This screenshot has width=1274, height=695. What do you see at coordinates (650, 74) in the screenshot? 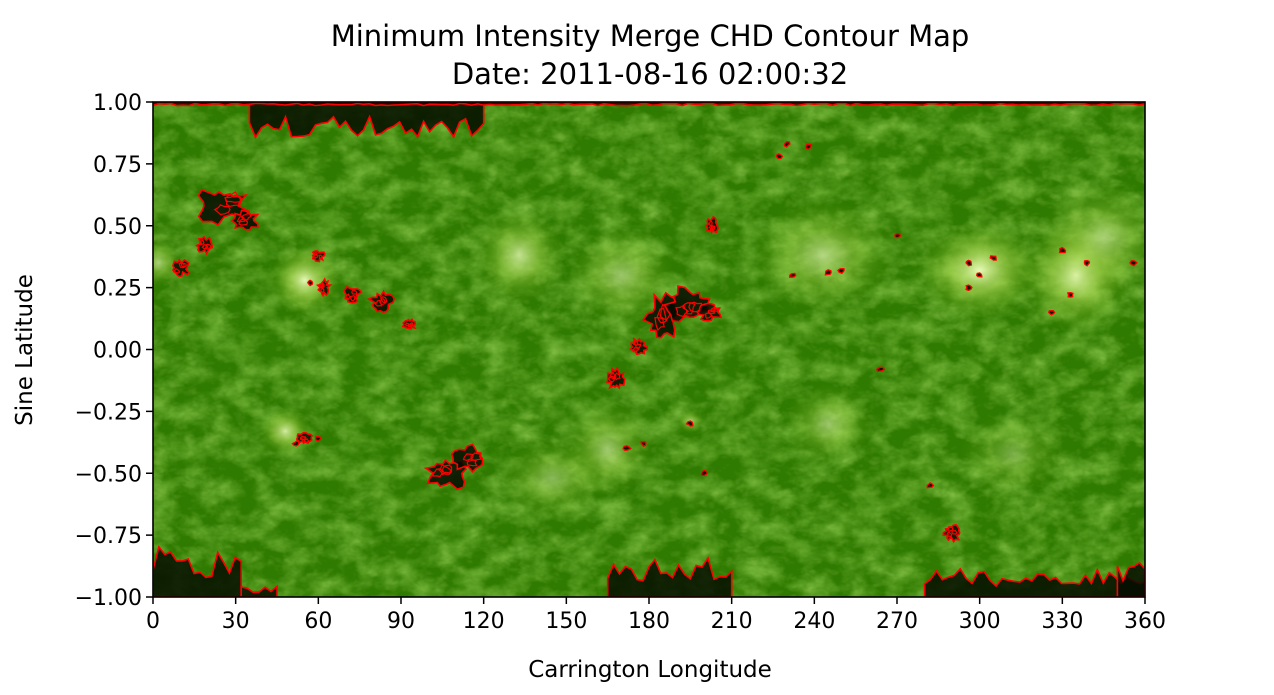
I see `chart-subtitle: Date: 2011-08-16 02:00:32` at bounding box center [650, 74].